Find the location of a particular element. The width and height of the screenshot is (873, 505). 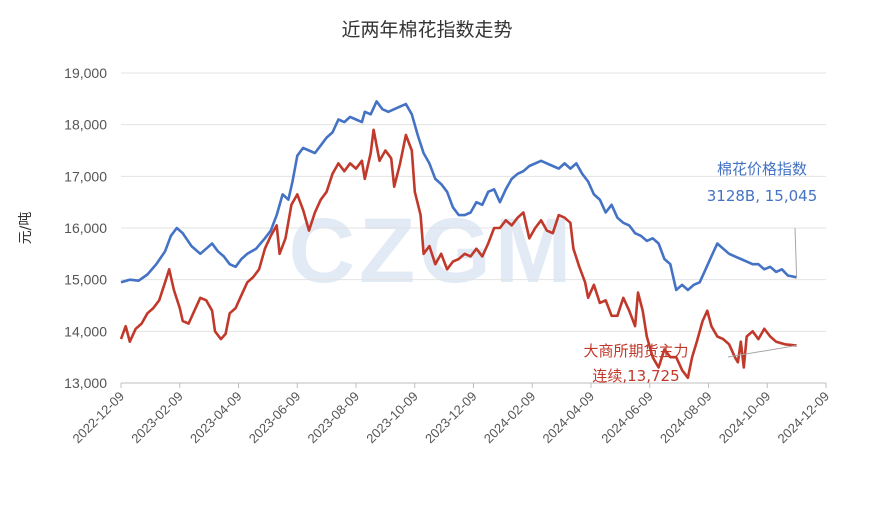

y-axis-label: 元/吨 is located at coordinates (26, 228).